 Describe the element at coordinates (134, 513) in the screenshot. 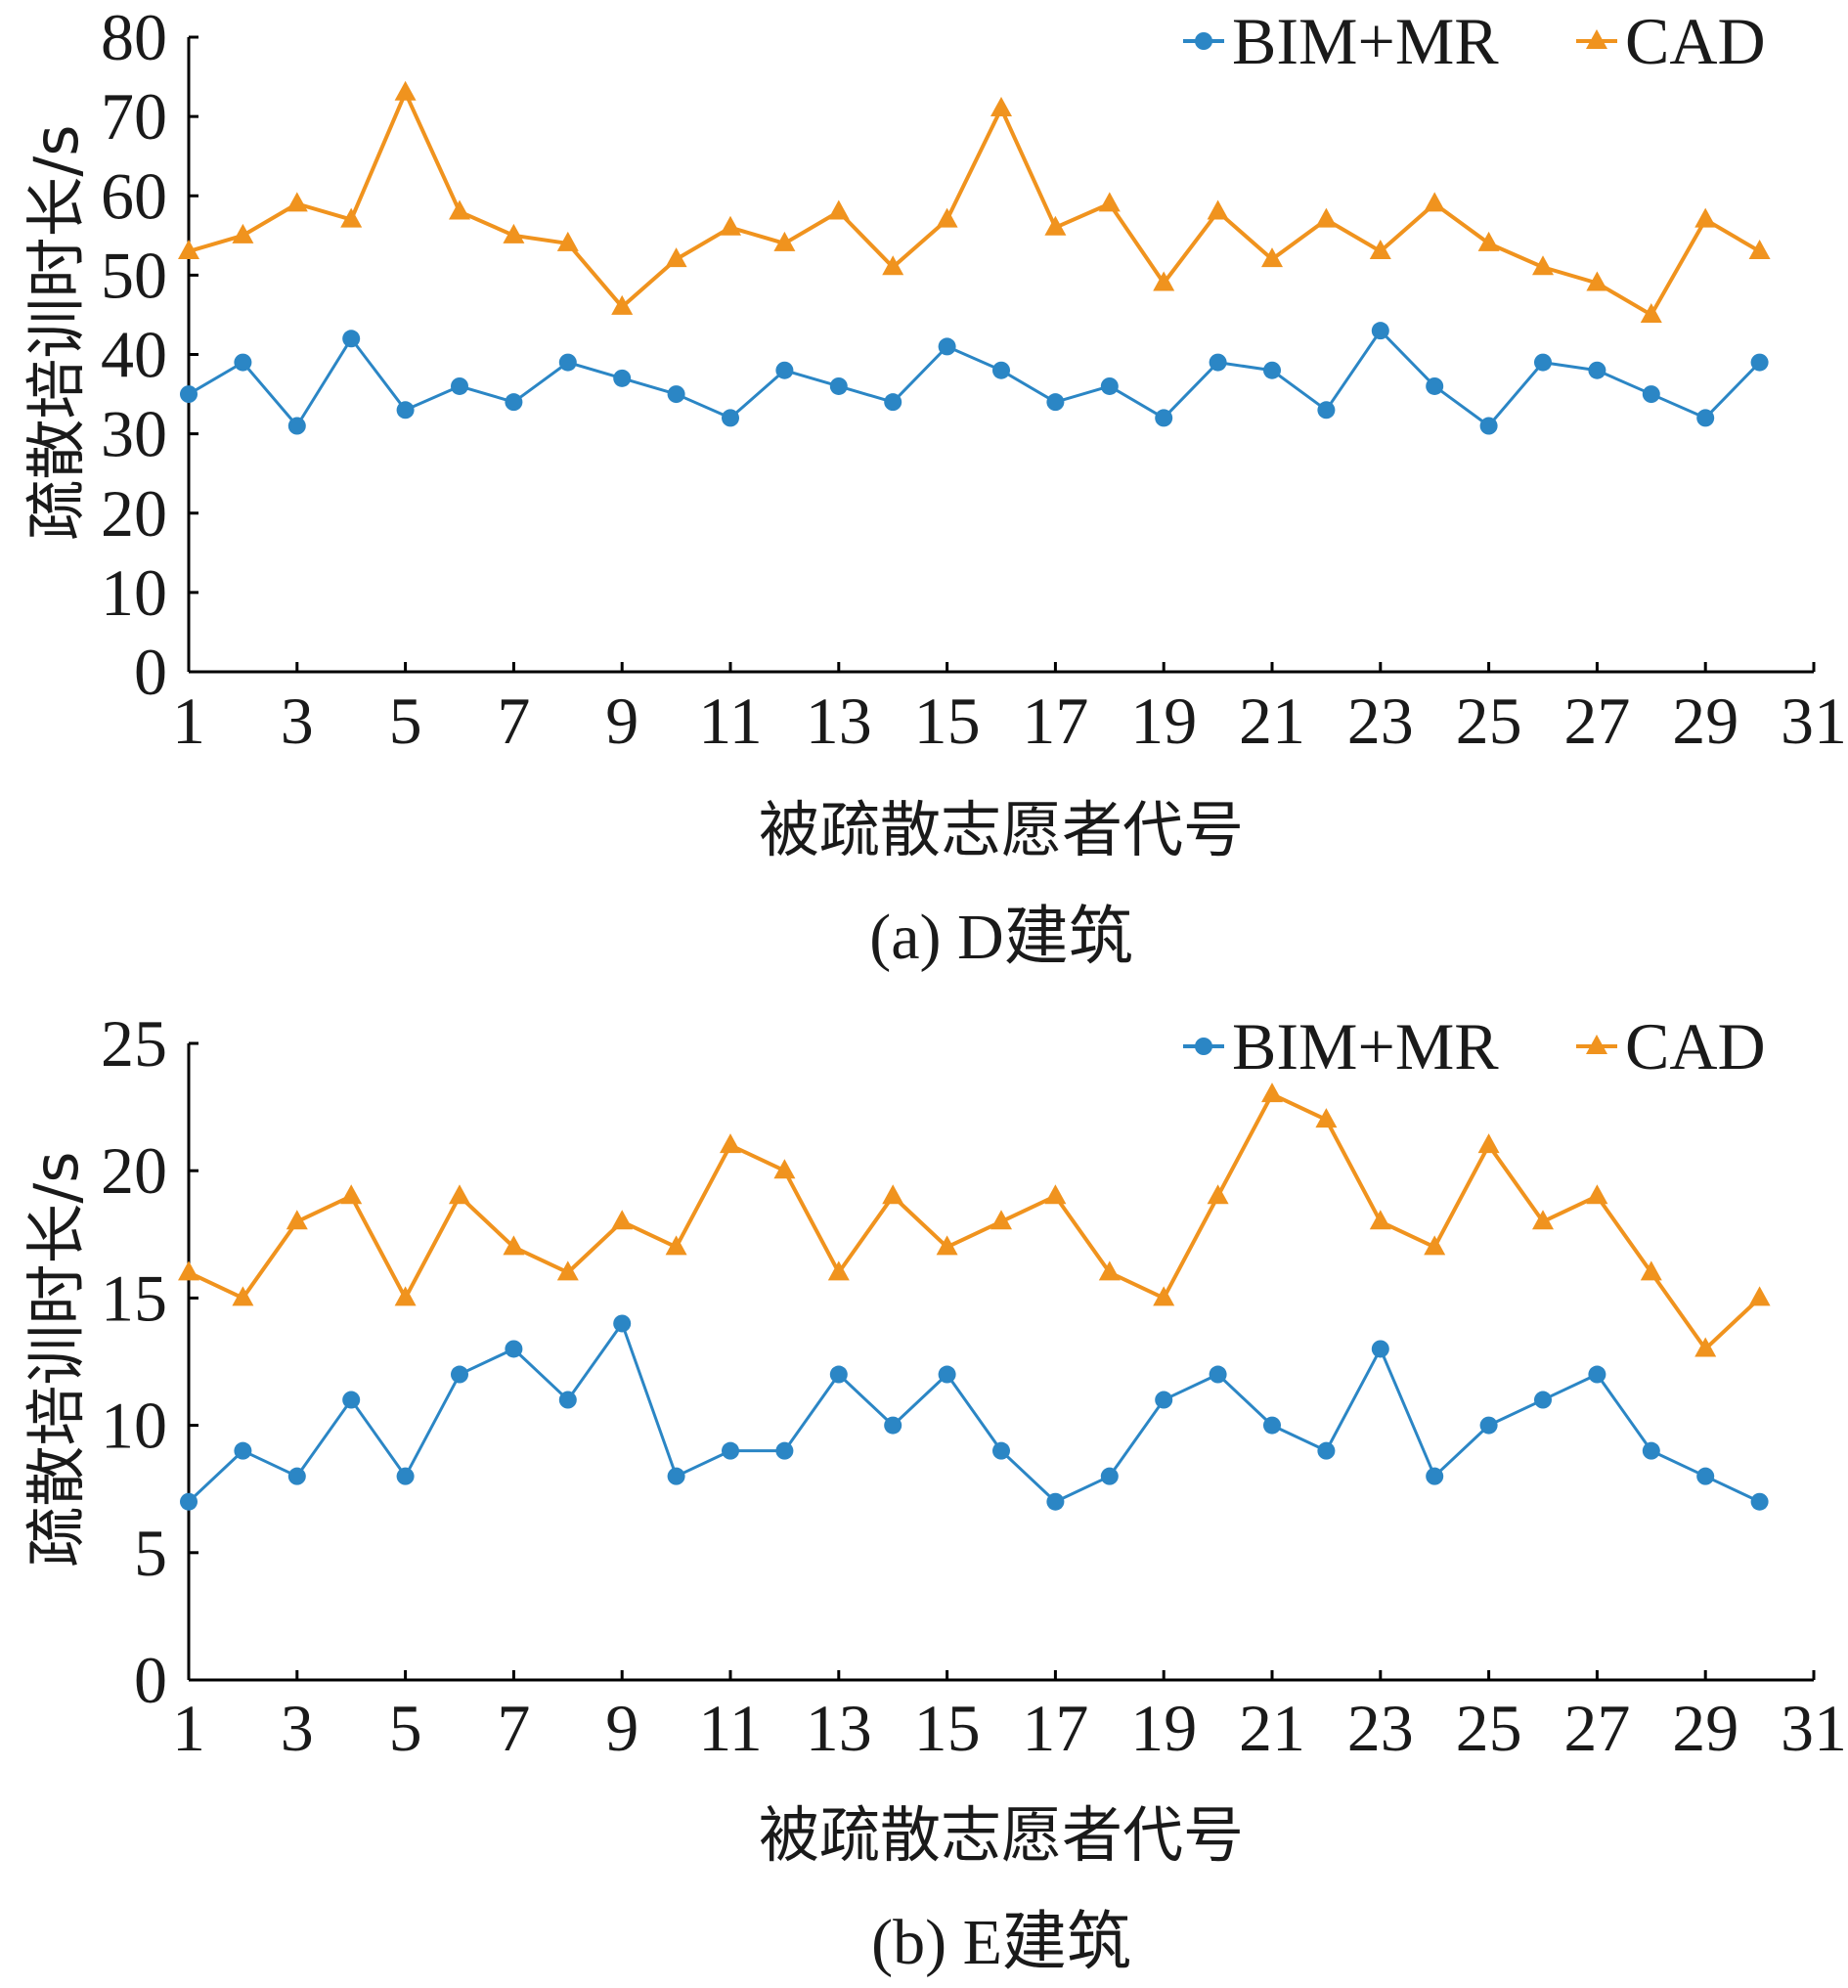

I see `y-tick-label: 20` at that location.